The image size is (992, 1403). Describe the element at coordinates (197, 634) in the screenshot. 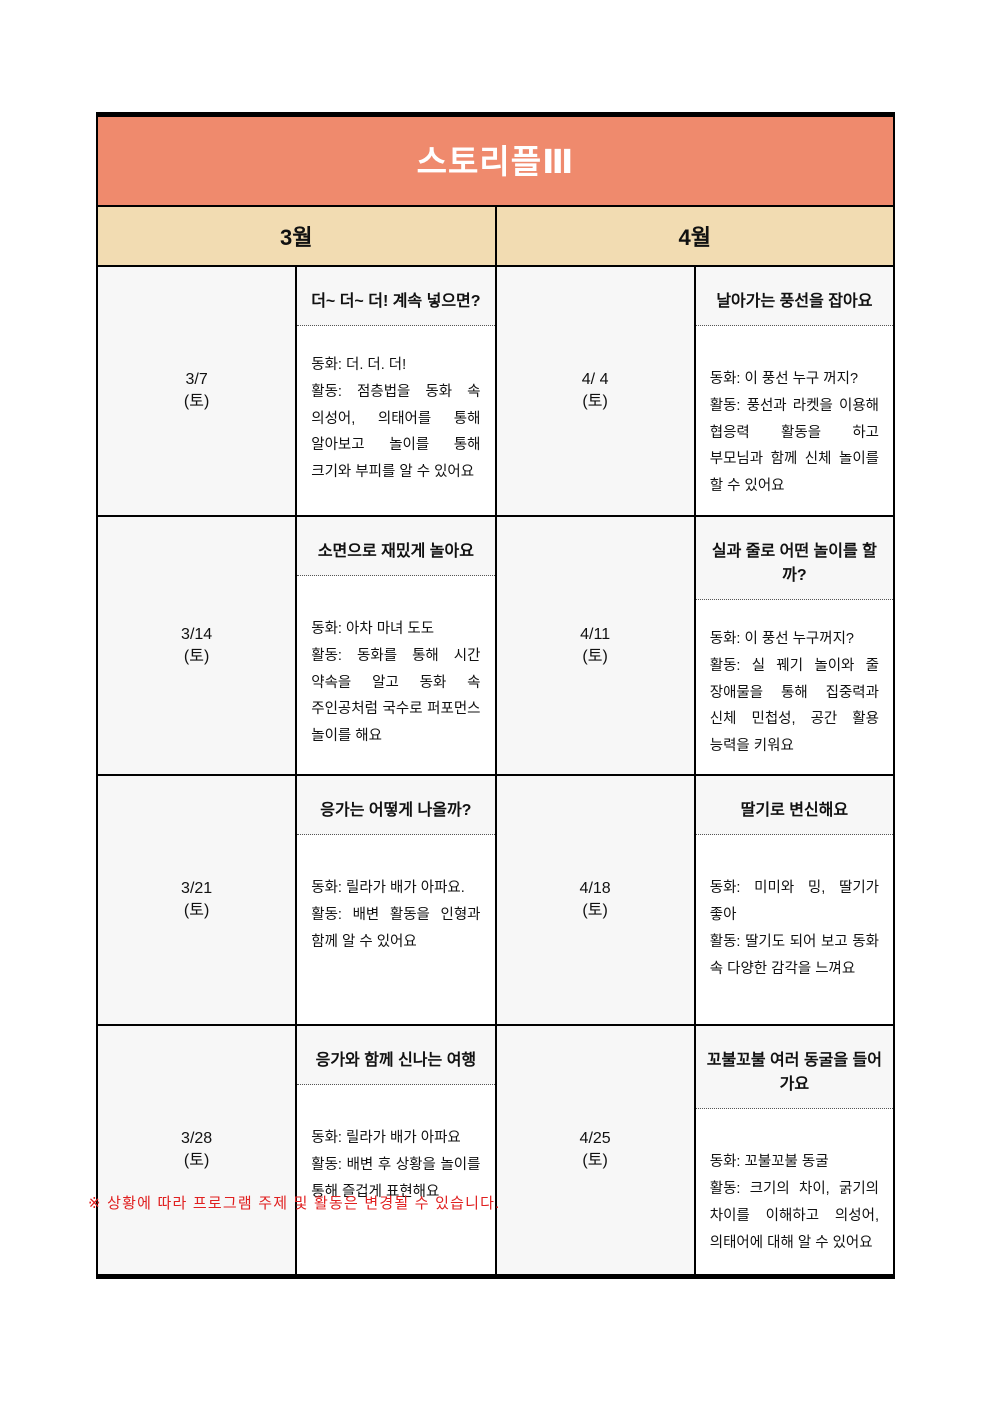

I see `date-day: 3/14` at that location.